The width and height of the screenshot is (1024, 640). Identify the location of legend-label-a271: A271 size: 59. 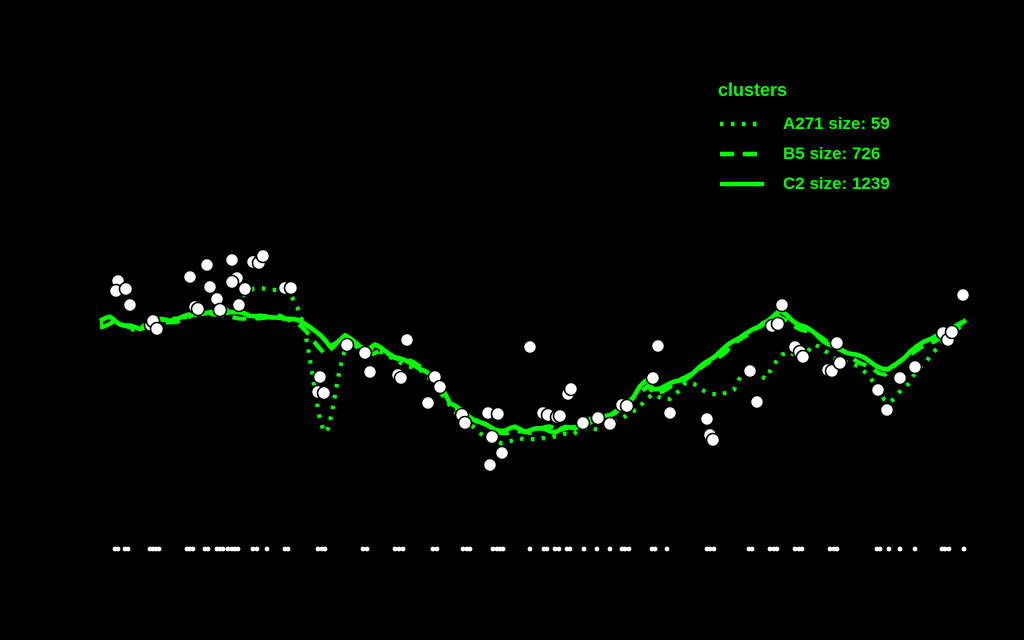
(836, 123).